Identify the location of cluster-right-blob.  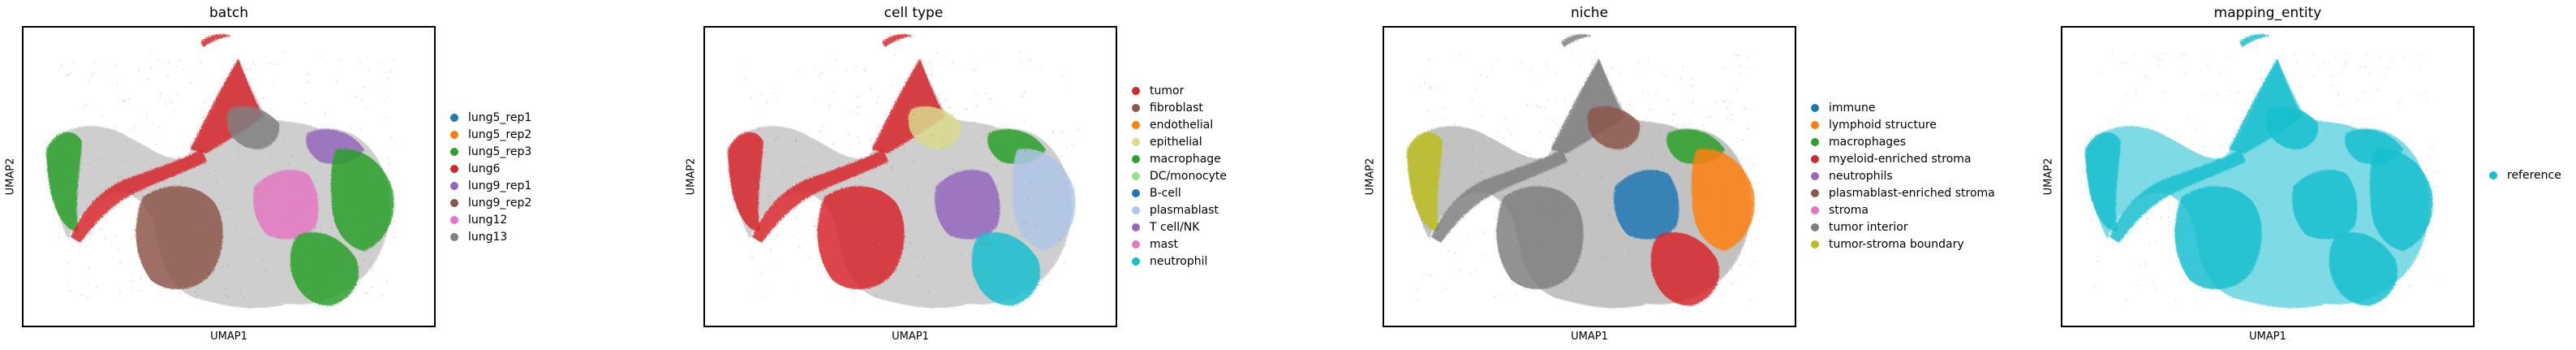
(1723, 200).